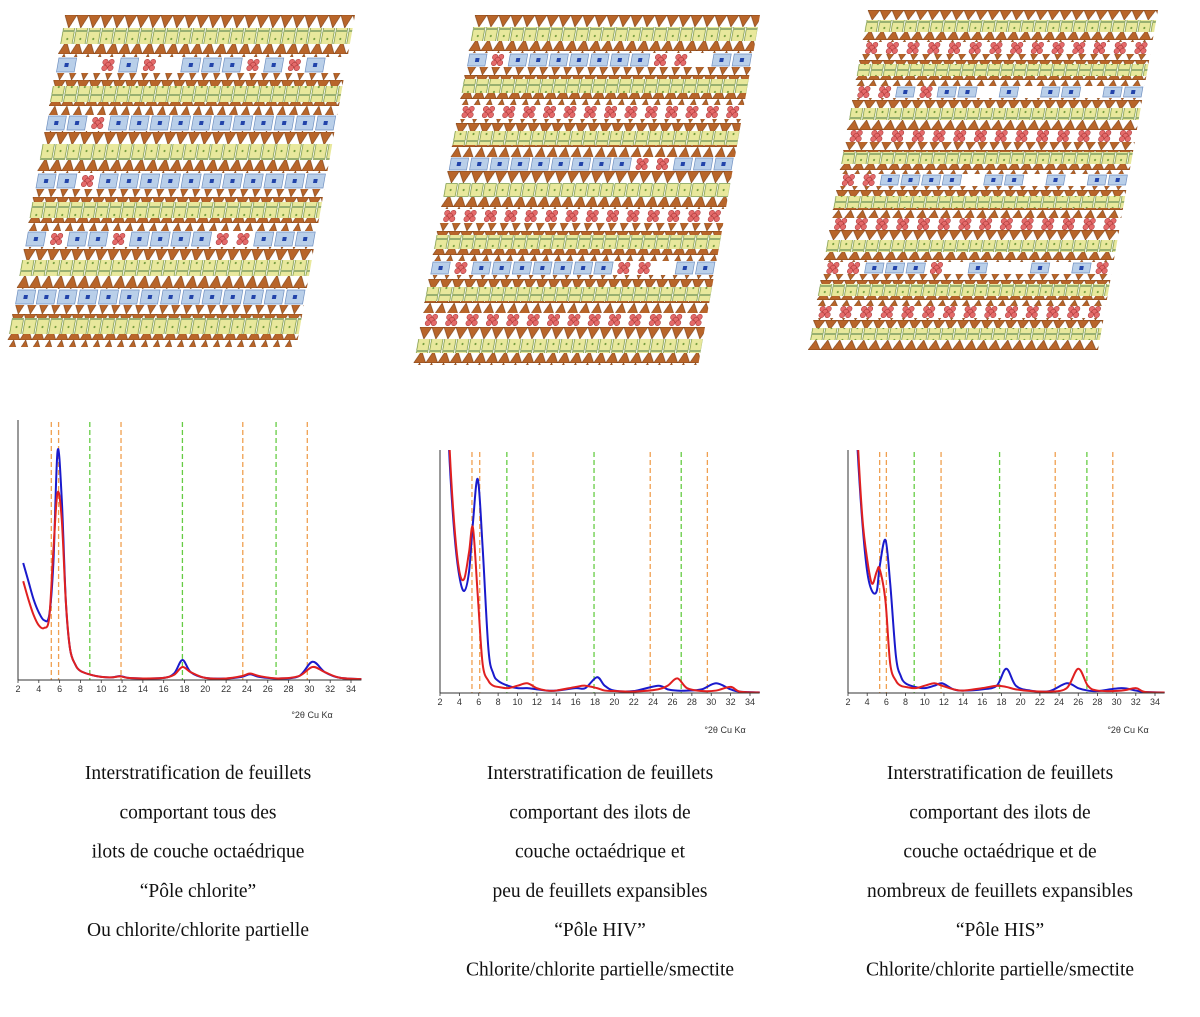 This screenshot has height=1017, width=1200. What do you see at coordinates (351, 689) in the screenshot?
I see `x-tick-label: 34` at bounding box center [351, 689].